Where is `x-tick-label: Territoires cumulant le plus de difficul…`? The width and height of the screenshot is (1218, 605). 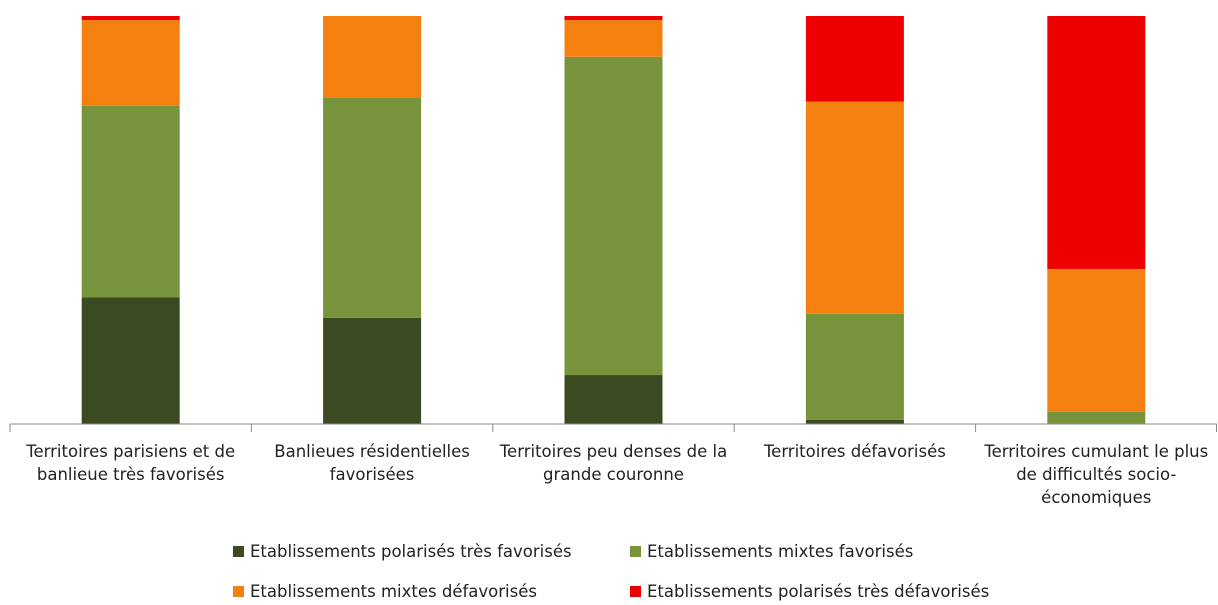 x-tick-label: Territoires cumulant le plus de difficul… is located at coordinates (1096, 474).